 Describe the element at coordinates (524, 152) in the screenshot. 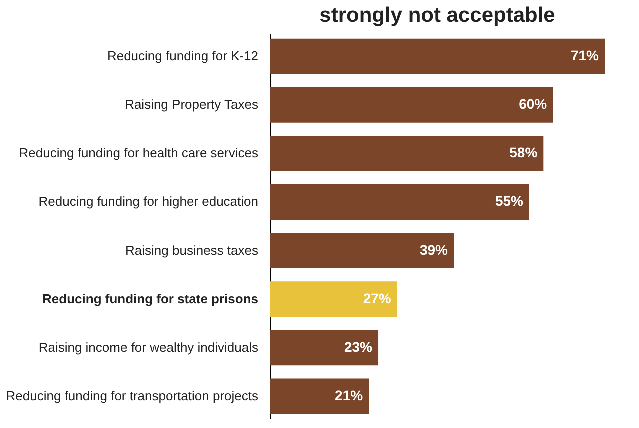

I see `data-label: 58%` at that location.